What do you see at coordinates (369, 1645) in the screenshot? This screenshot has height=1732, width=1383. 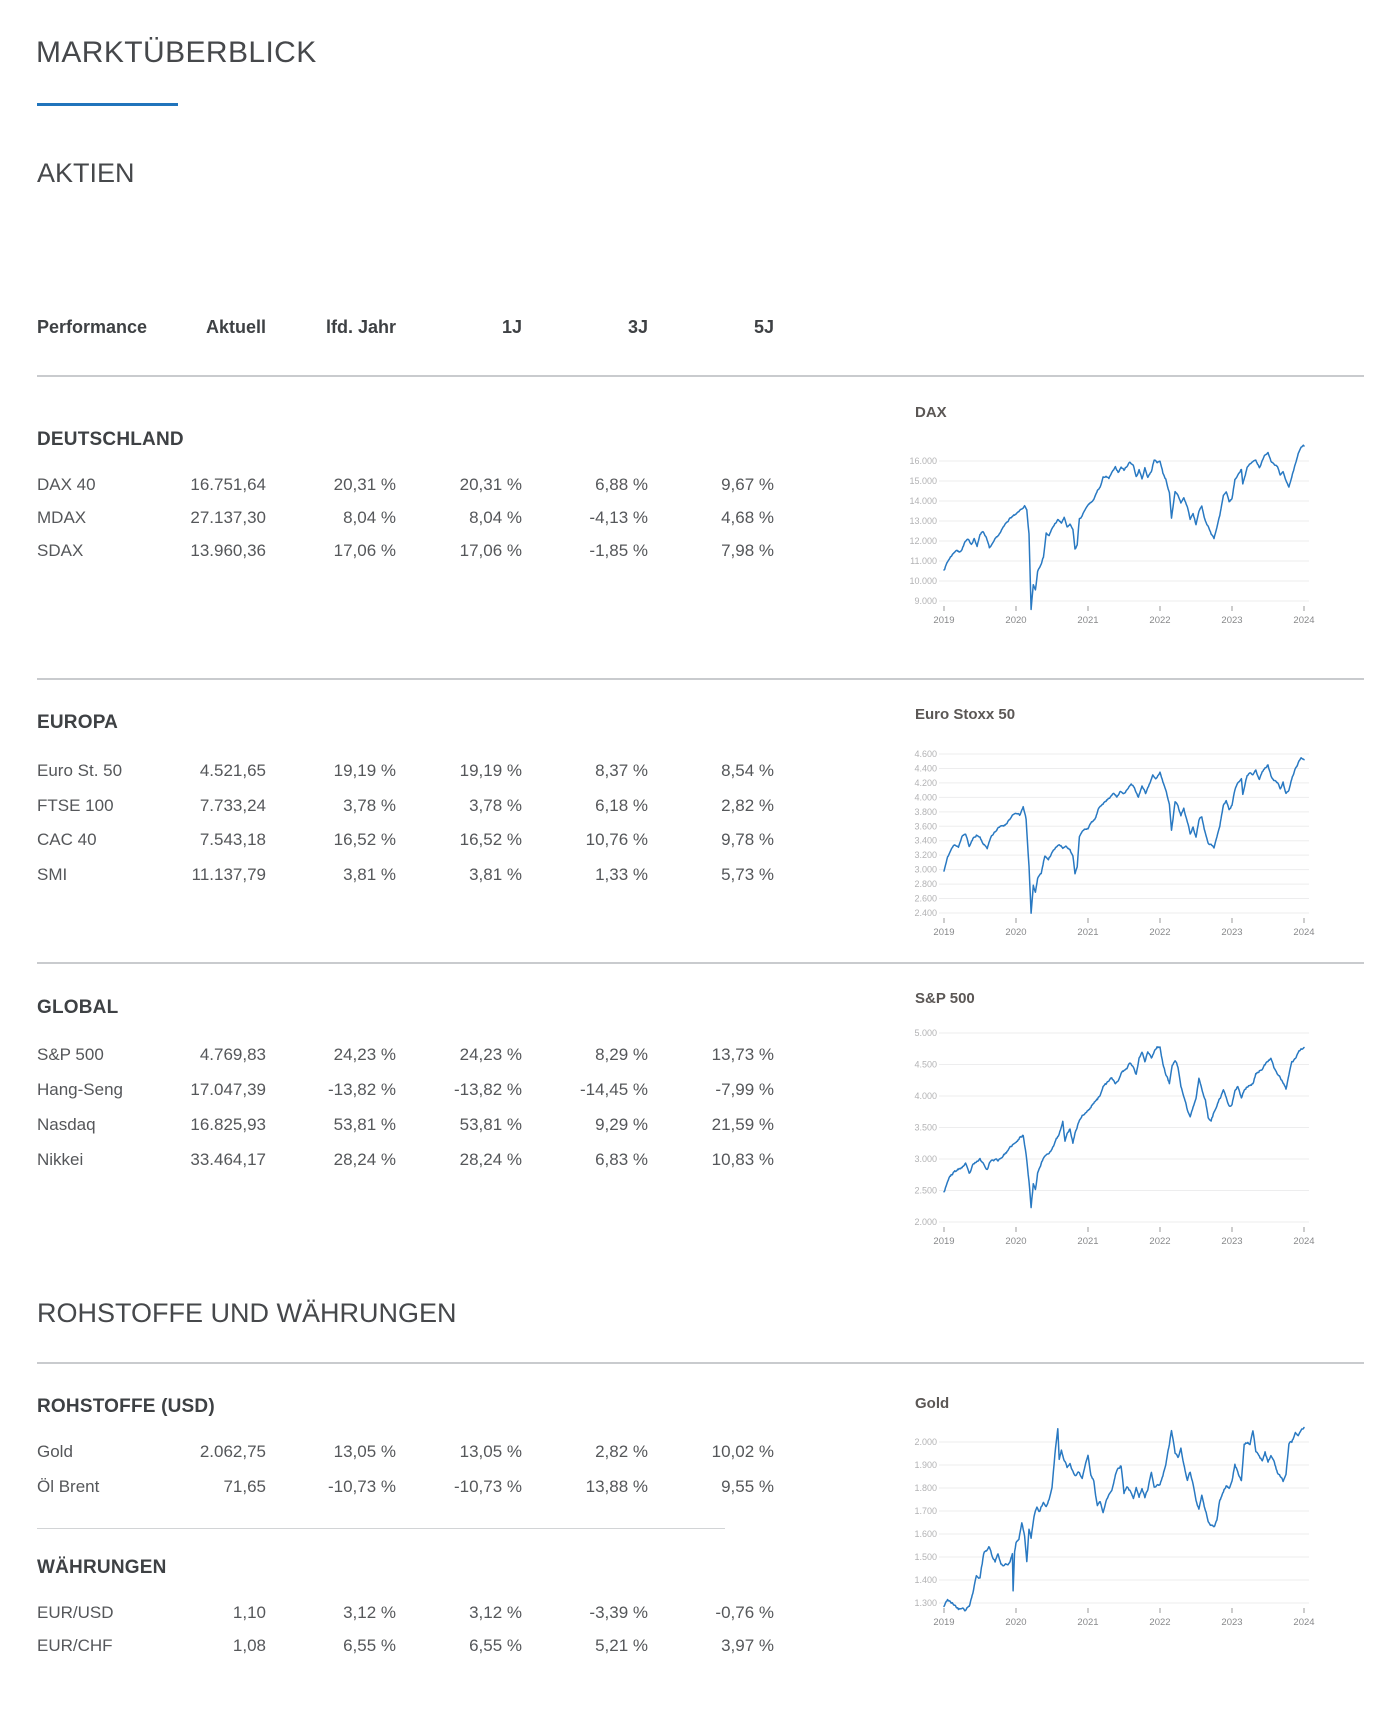 I see `value-lfd-jahr: 6,55 %` at bounding box center [369, 1645].